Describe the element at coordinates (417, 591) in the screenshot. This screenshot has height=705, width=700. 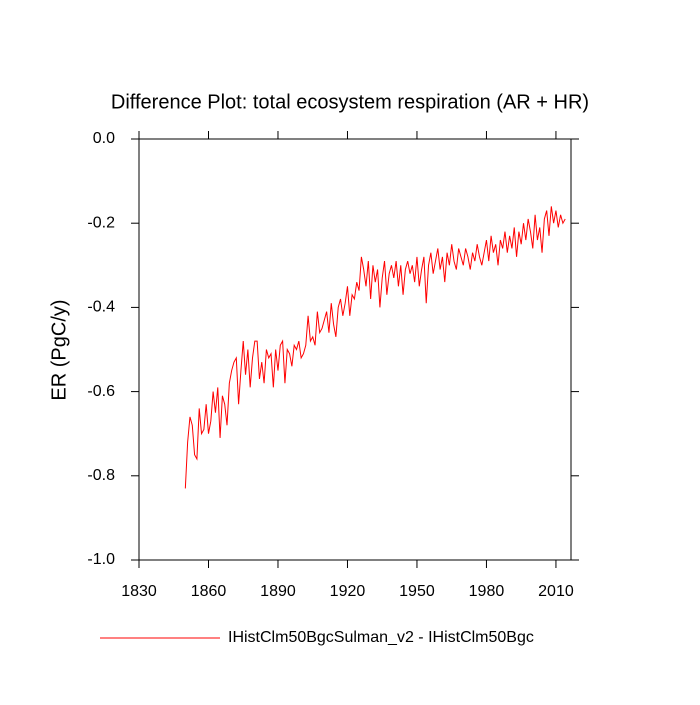
I see `x-tick-label: 1950` at that location.